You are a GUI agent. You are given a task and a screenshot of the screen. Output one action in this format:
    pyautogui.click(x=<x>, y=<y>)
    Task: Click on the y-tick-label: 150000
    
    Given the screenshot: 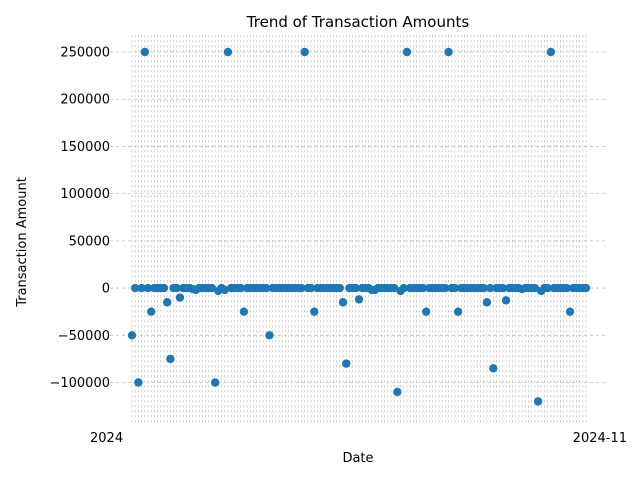 What is the action you would take?
    pyautogui.click(x=85, y=147)
    